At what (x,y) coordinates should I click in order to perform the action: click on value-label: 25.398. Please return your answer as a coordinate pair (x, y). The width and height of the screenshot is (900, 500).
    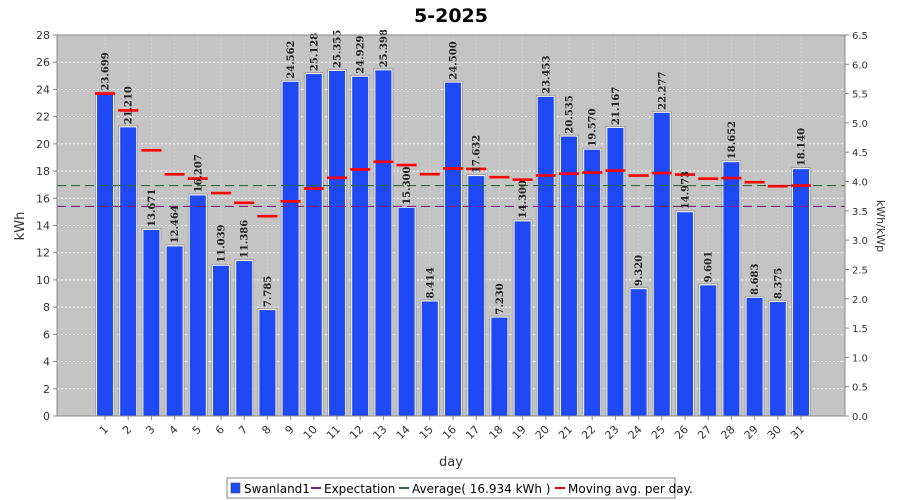
    Looking at the image, I should click on (384, 48).